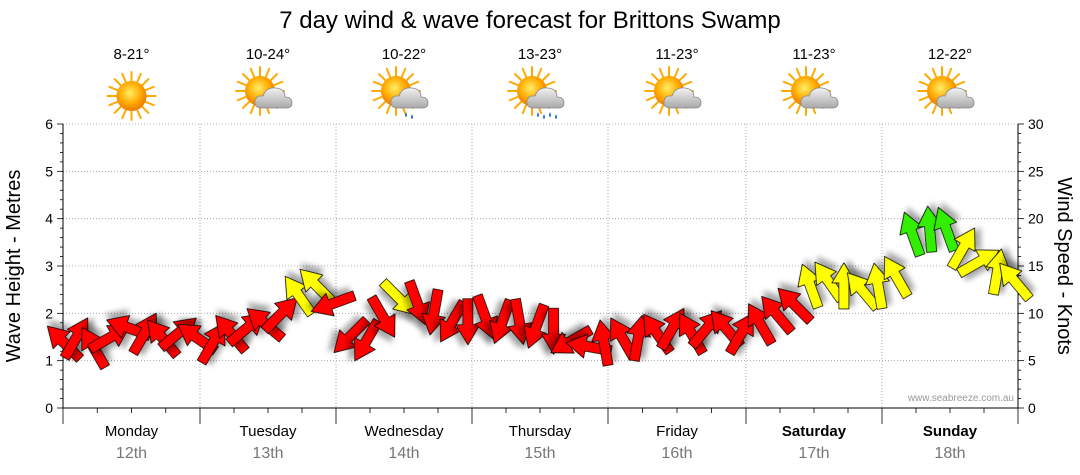 Image resolution: width=1080 pixels, height=475 pixels. I want to click on left-tick-label: 0, so click(49, 408).